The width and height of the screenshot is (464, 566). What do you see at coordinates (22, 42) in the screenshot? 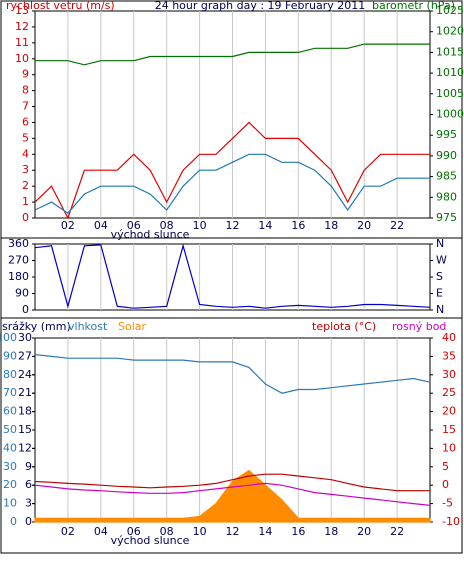
I see `y-tick-label: 11` at bounding box center [22, 42].